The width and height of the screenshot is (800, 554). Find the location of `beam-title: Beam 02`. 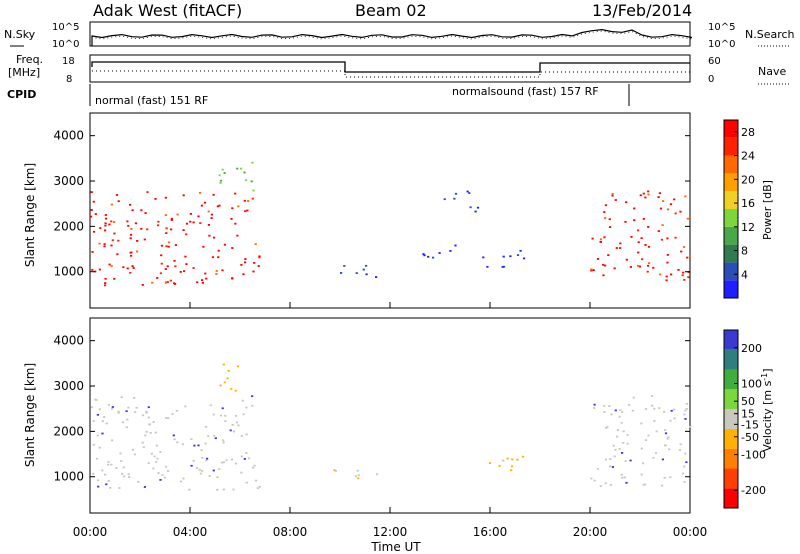

beam-title: Beam 02 is located at coordinates (391, 10).